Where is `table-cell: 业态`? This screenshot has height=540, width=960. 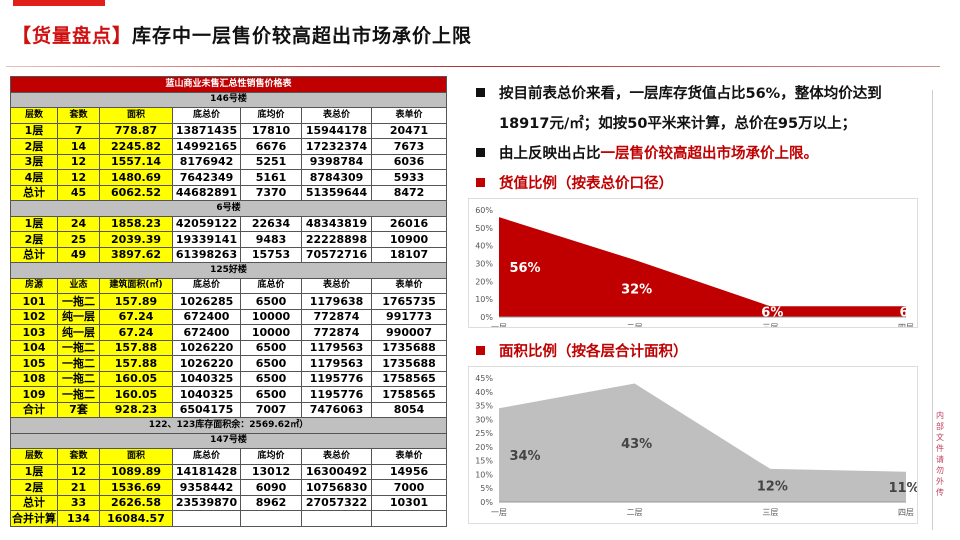 table-cell: 业态 is located at coordinates (78, 285).